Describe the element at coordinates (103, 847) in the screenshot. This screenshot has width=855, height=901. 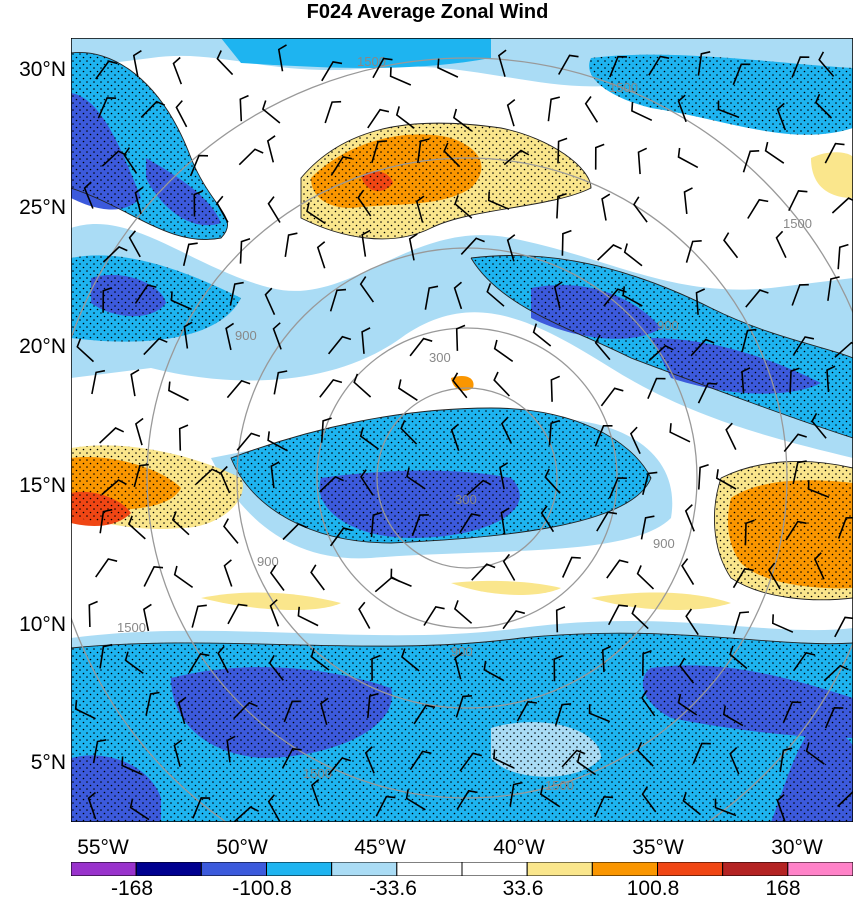
I see `lon-label-55w: 55°W` at that location.